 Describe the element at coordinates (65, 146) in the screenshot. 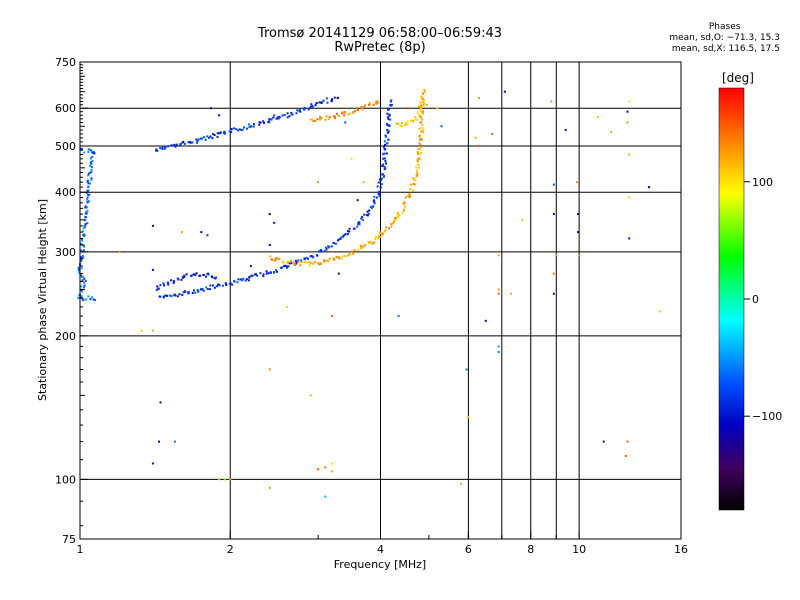

I see `y-tick-label: 500` at that location.